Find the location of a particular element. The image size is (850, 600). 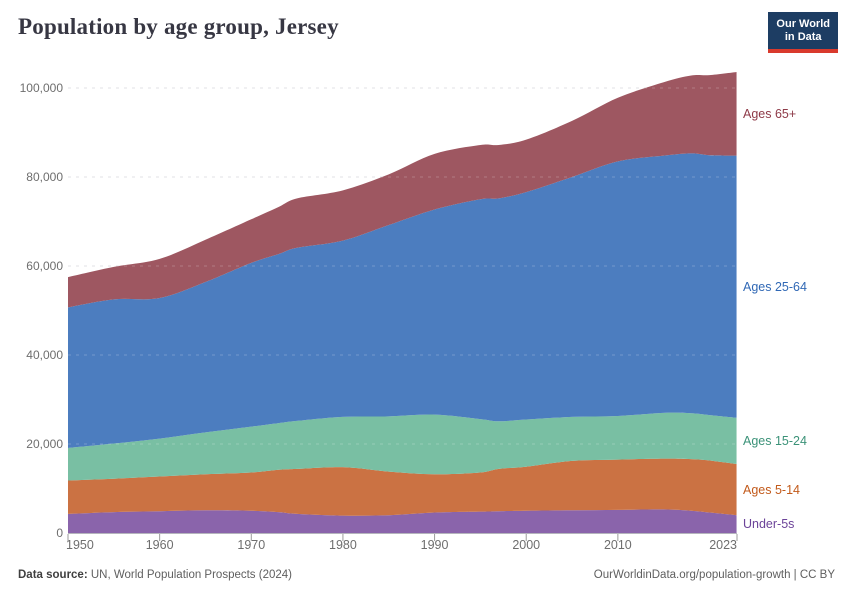

x-tick-label: 2023 is located at coordinates (723, 545).